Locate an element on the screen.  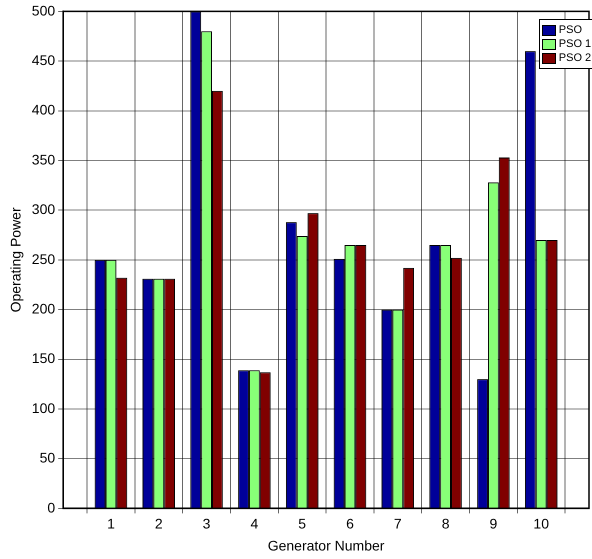
x-tick-label: 6 is located at coordinates (350, 524).